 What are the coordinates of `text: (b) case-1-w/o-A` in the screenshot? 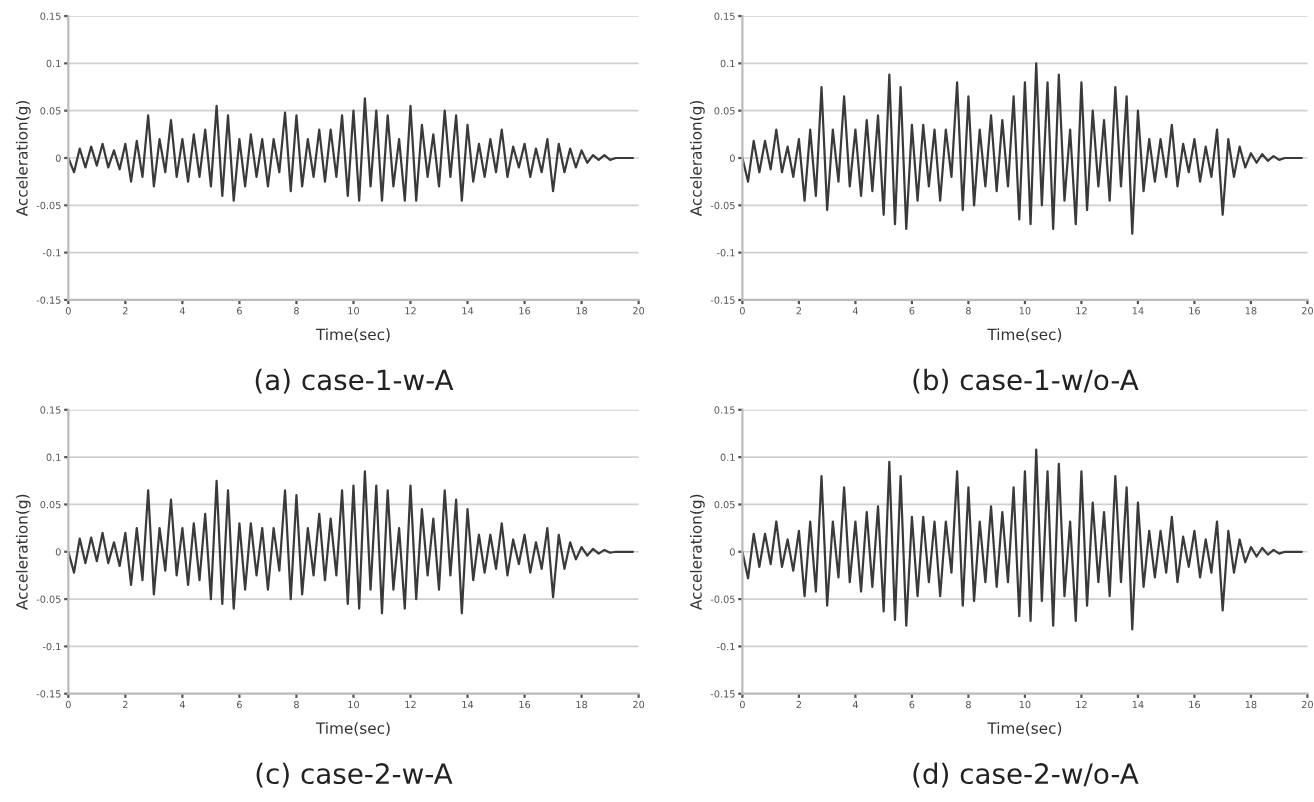 It's located at (1026, 381).